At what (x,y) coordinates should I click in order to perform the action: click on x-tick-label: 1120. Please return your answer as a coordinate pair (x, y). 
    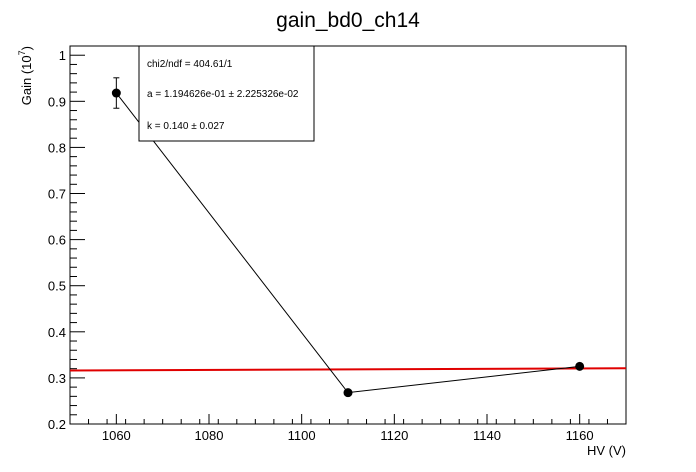
    Looking at the image, I should click on (394, 435).